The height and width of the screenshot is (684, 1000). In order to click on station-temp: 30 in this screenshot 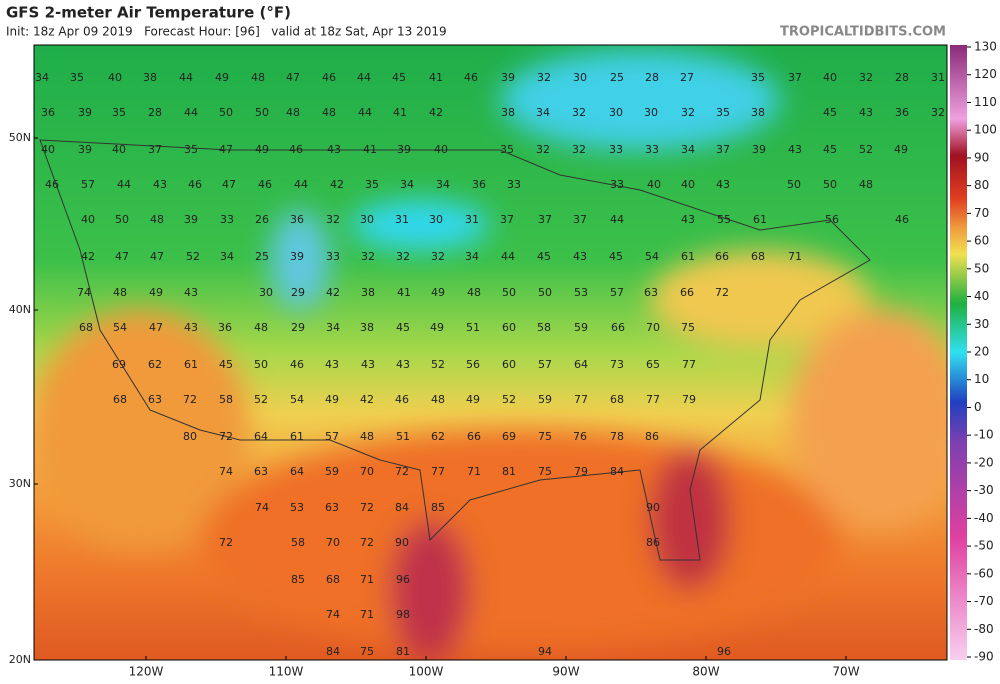, I will do `click(616, 112)`.